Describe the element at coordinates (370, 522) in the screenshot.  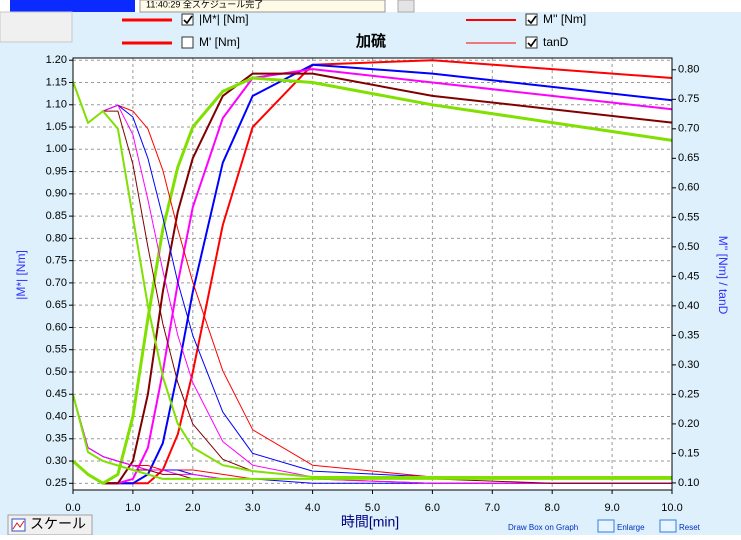
I see `x-axis-label: 時間[min]` at that location.